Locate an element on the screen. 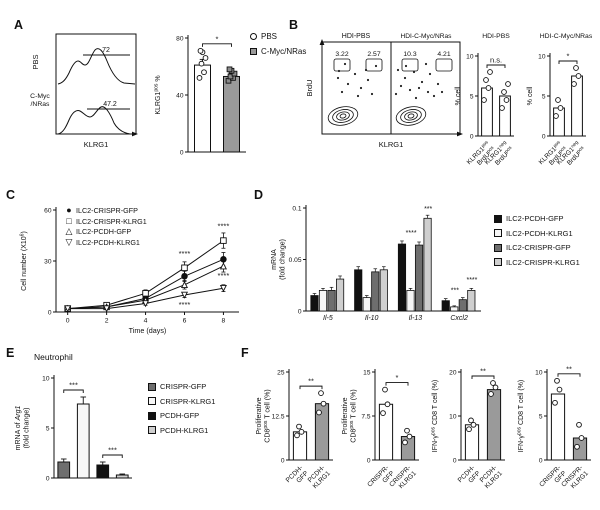  y-tick-label: 0.05 is located at coordinates (295, 260).